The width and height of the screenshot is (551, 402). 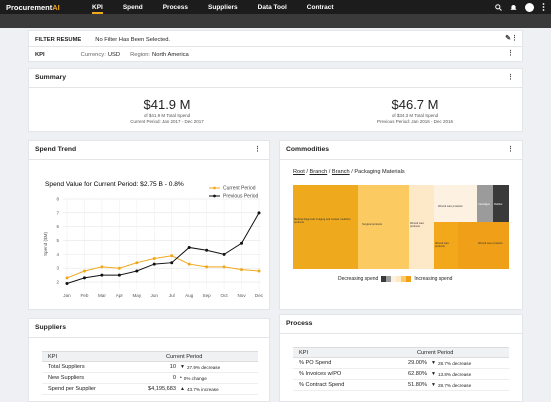 What do you see at coordinates (67, 295) in the screenshot?
I see `x-tick-label: Jan` at bounding box center [67, 295].